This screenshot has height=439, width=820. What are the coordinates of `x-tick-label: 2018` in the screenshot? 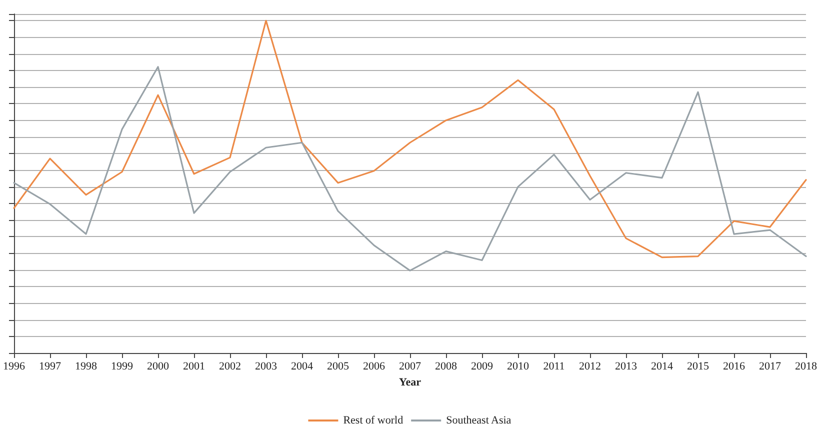 It's located at (806, 366).